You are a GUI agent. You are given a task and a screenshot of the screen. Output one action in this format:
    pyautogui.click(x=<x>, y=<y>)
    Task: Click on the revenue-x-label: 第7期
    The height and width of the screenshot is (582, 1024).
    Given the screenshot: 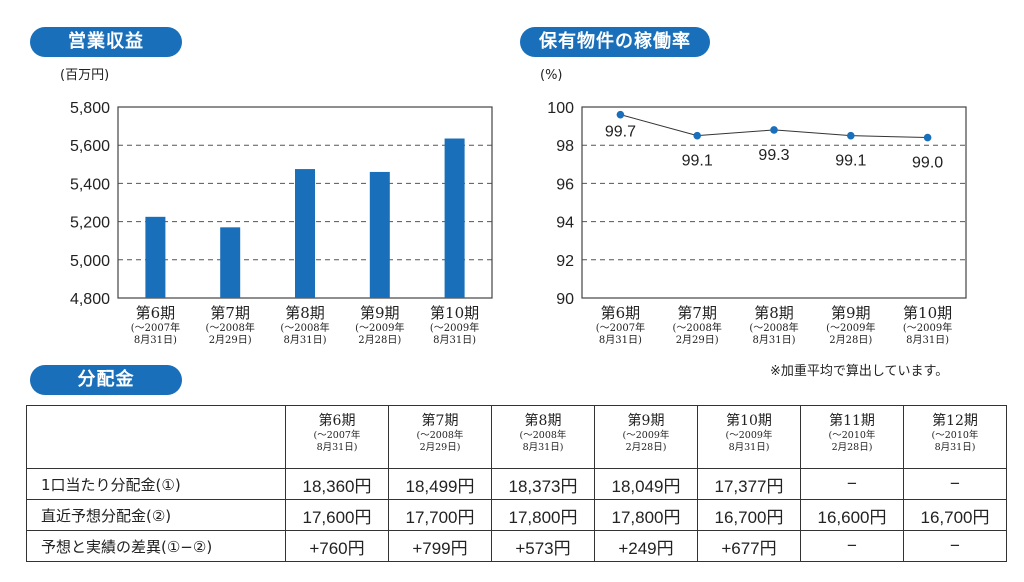 What is the action you would take?
    pyautogui.click(x=230, y=313)
    